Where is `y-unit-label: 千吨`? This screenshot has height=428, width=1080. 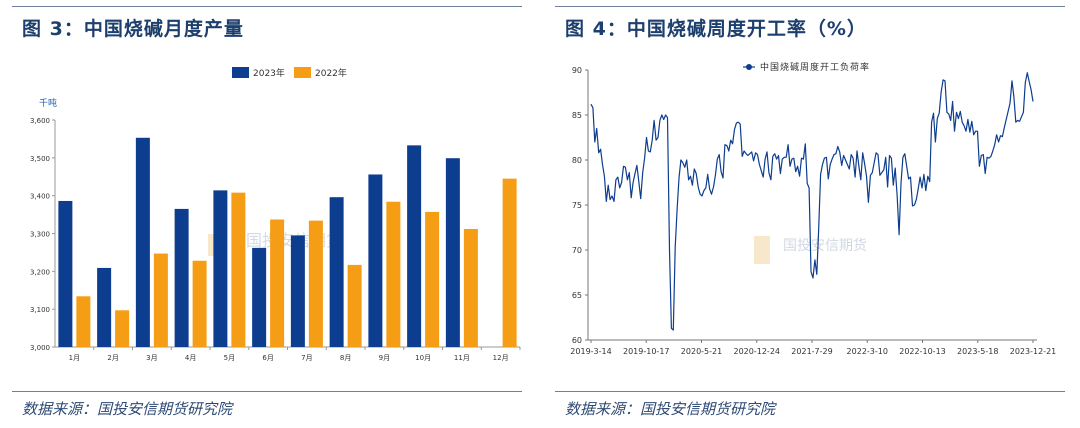 y-unit-label: 千吨 is located at coordinates (48, 103).